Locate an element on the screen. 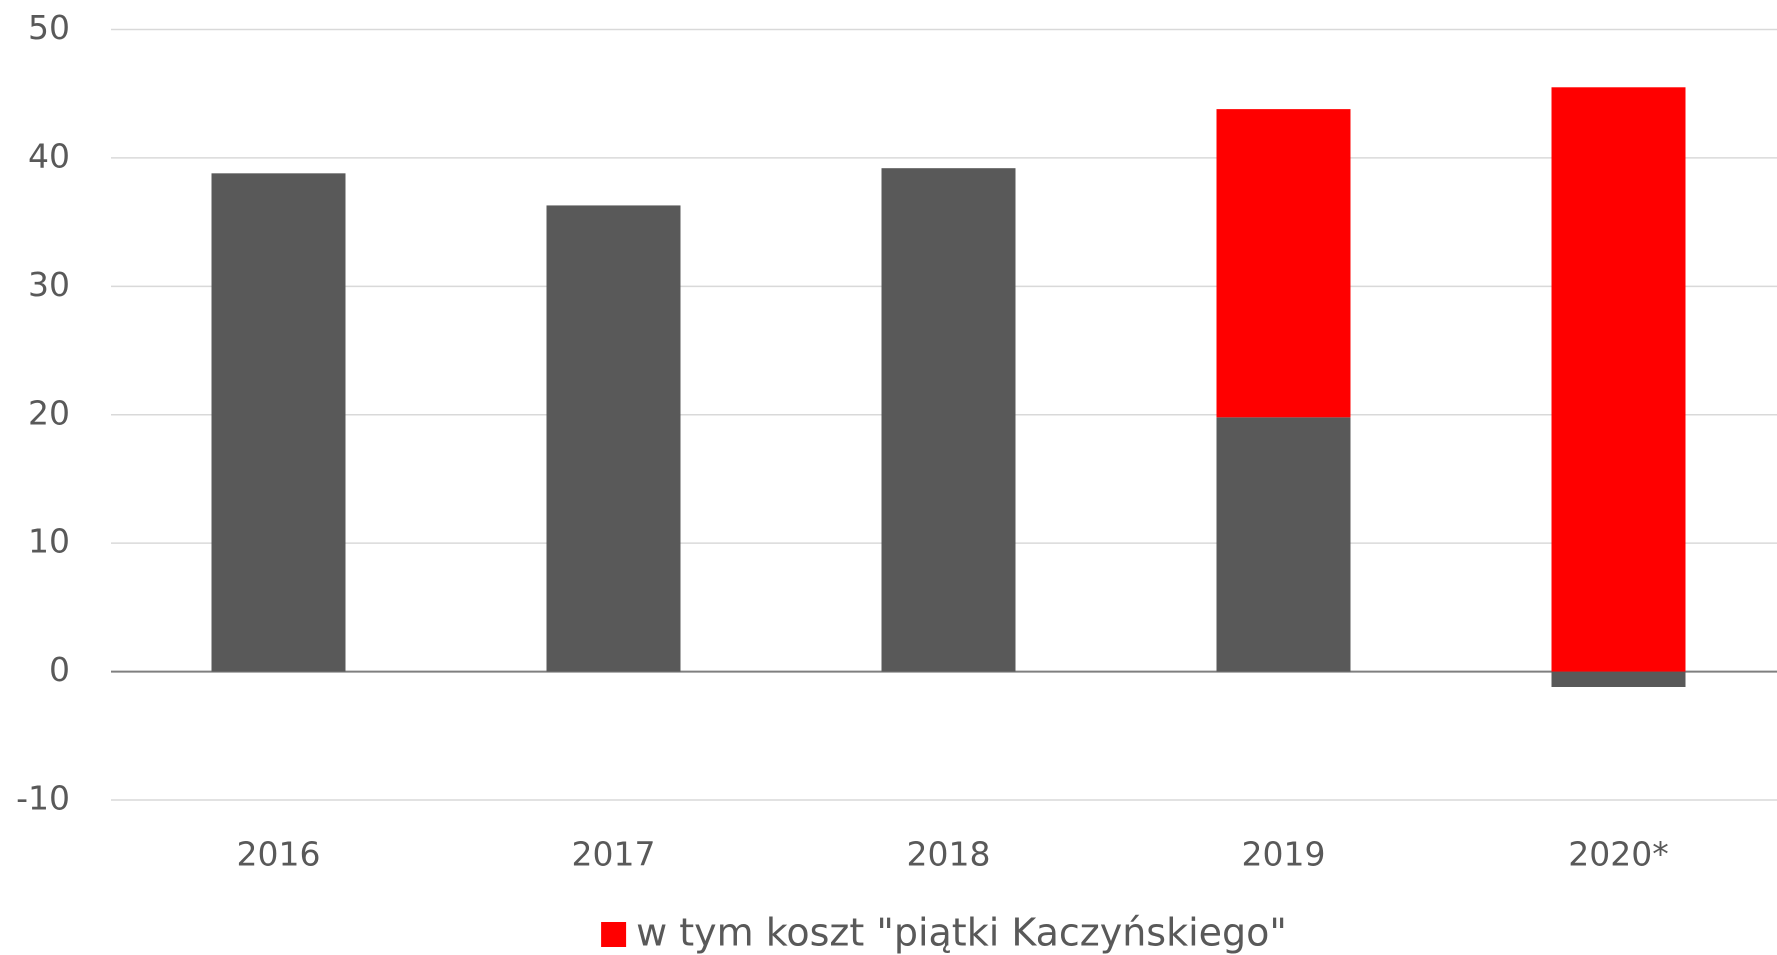  x-tick-label: 2018 is located at coordinates (949, 854).